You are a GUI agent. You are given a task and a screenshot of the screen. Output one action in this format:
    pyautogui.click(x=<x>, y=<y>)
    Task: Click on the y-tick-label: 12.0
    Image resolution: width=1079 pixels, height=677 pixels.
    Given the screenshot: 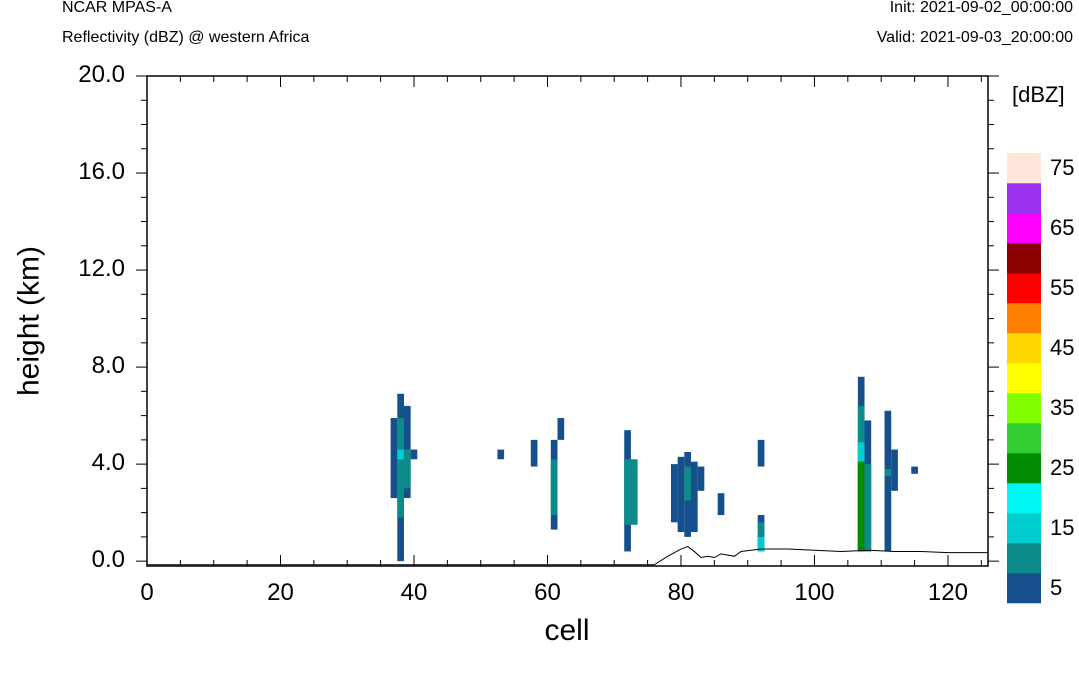 What is the action you would take?
    pyautogui.click(x=101, y=269)
    